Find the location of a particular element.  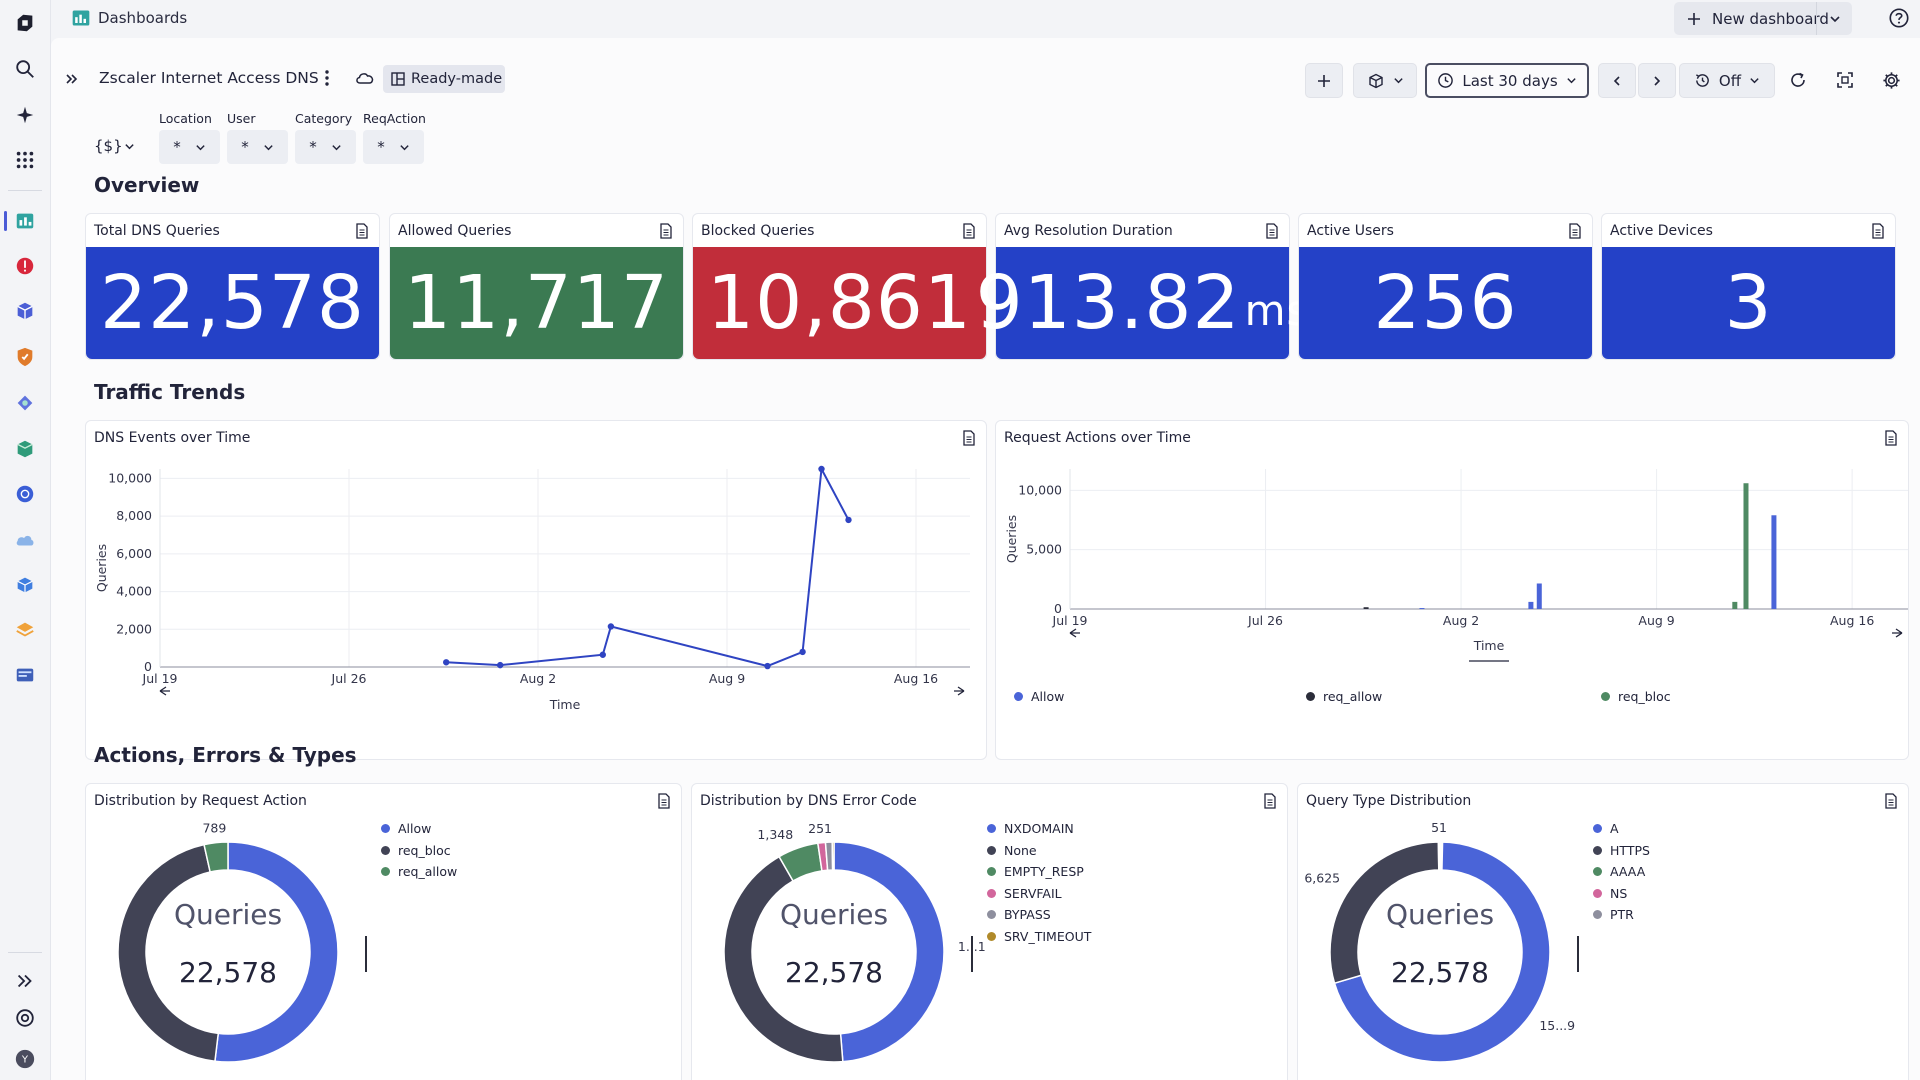

timeframe-next-button is located at coordinates (1657, 80).